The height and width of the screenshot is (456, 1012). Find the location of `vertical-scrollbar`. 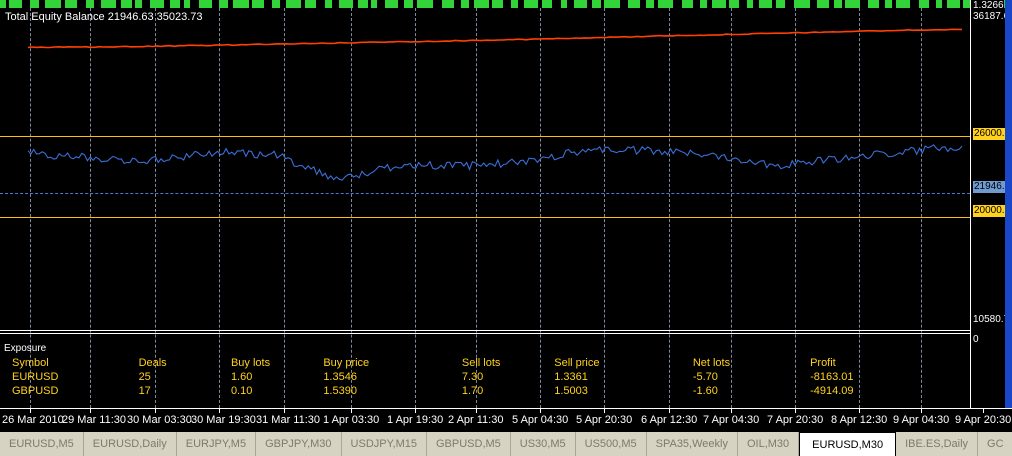

vertical-scrollbar is located at coordinates (1008, 215).